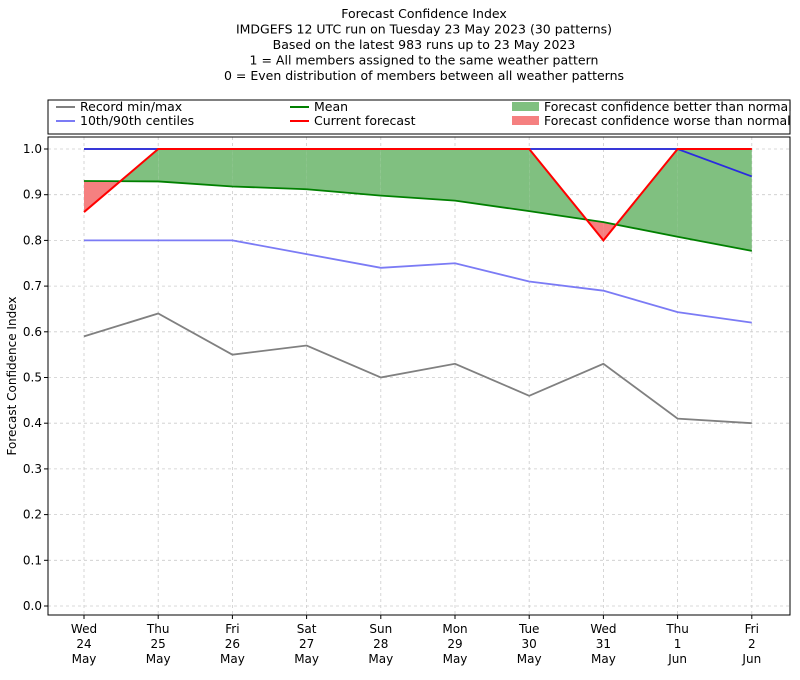 The width and height of the screenshot is (800, 680). What do you see at coordinates (12, 376) in the screenshot?
I see `y-axis-label: Forecast Confidence Index` at bounding box center [12, 376].